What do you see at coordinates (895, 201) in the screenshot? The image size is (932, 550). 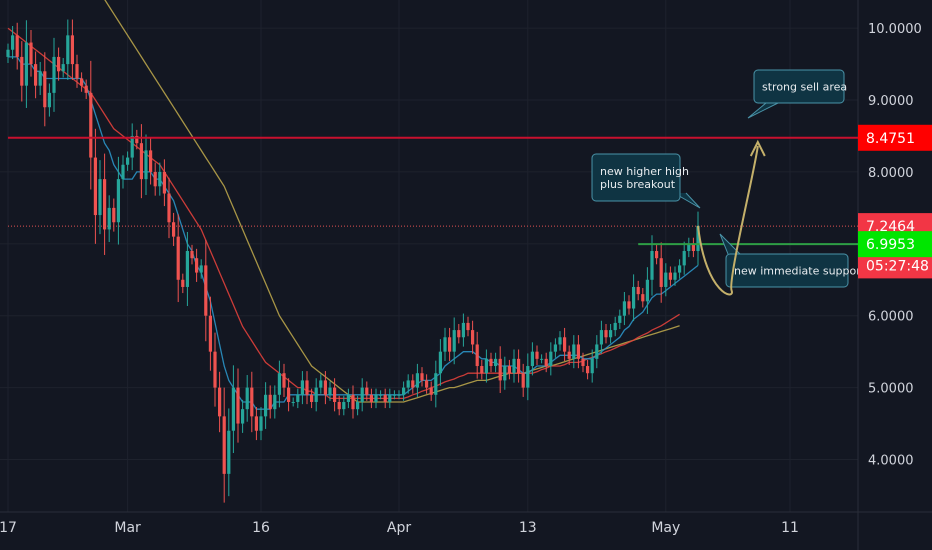 I see `price-tags: 8.4751 7.2464 05:27:48 6.9953` at bounding box center [895, 201].